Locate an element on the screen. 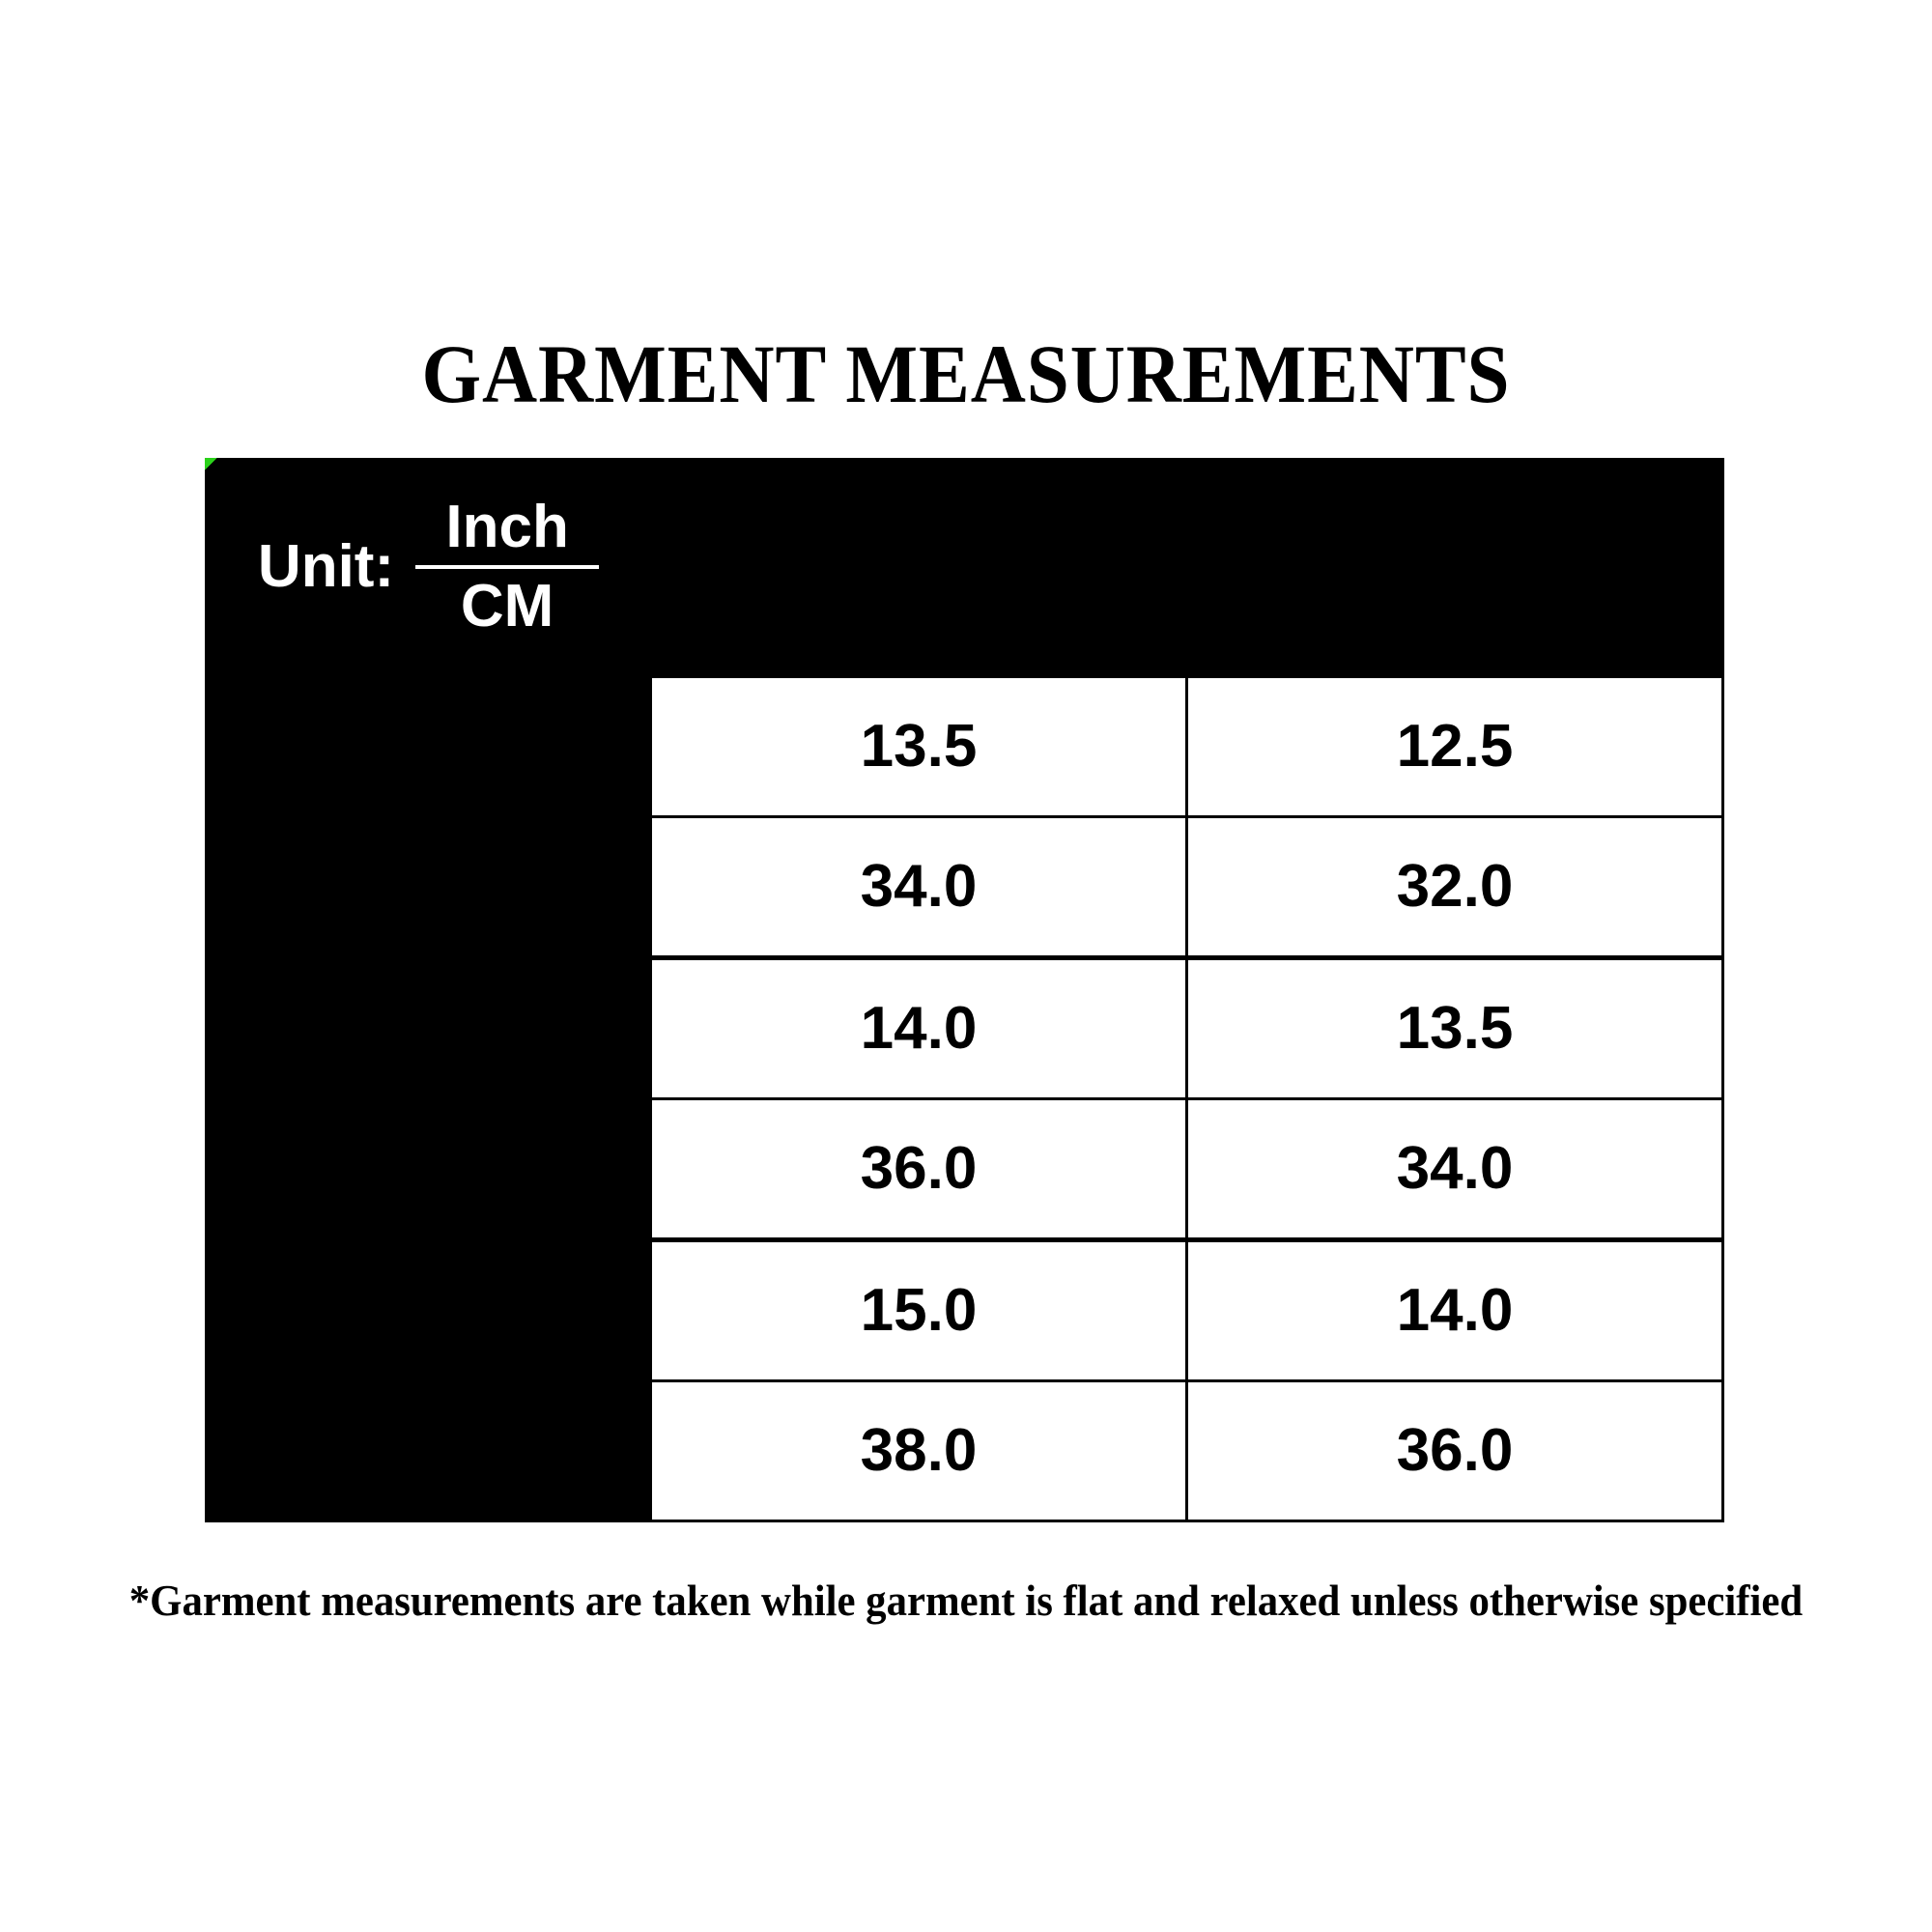 The image size is (1932, 1932). table-row: CM 38.0 36.0 is located at coordinates (966, 1450).